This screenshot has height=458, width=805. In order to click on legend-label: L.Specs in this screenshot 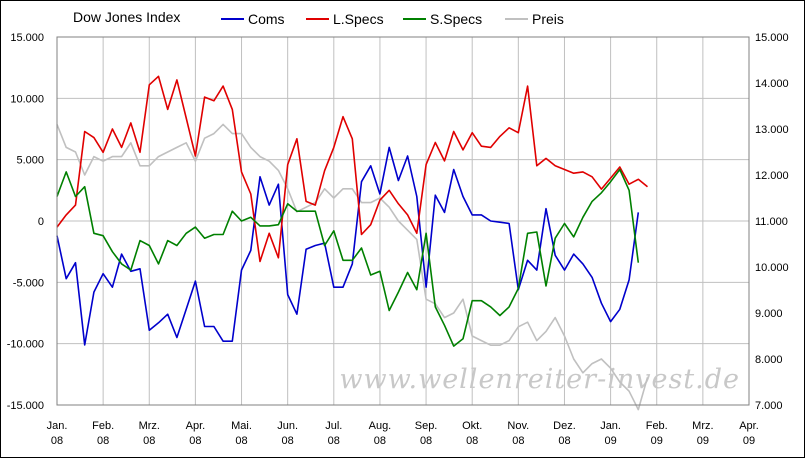, I will do `click(358, 19)`.